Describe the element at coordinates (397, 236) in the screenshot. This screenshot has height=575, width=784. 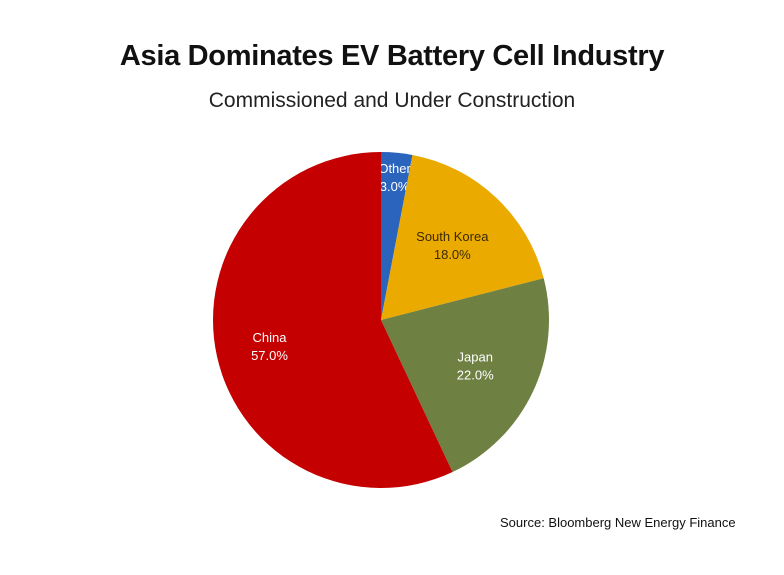
I see `pie-slice-other` at that location.